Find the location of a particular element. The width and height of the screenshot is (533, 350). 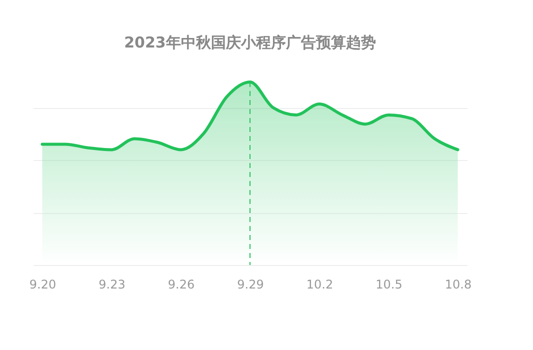

x-tick-label: 10.2 is located at coordinates (320, 285).